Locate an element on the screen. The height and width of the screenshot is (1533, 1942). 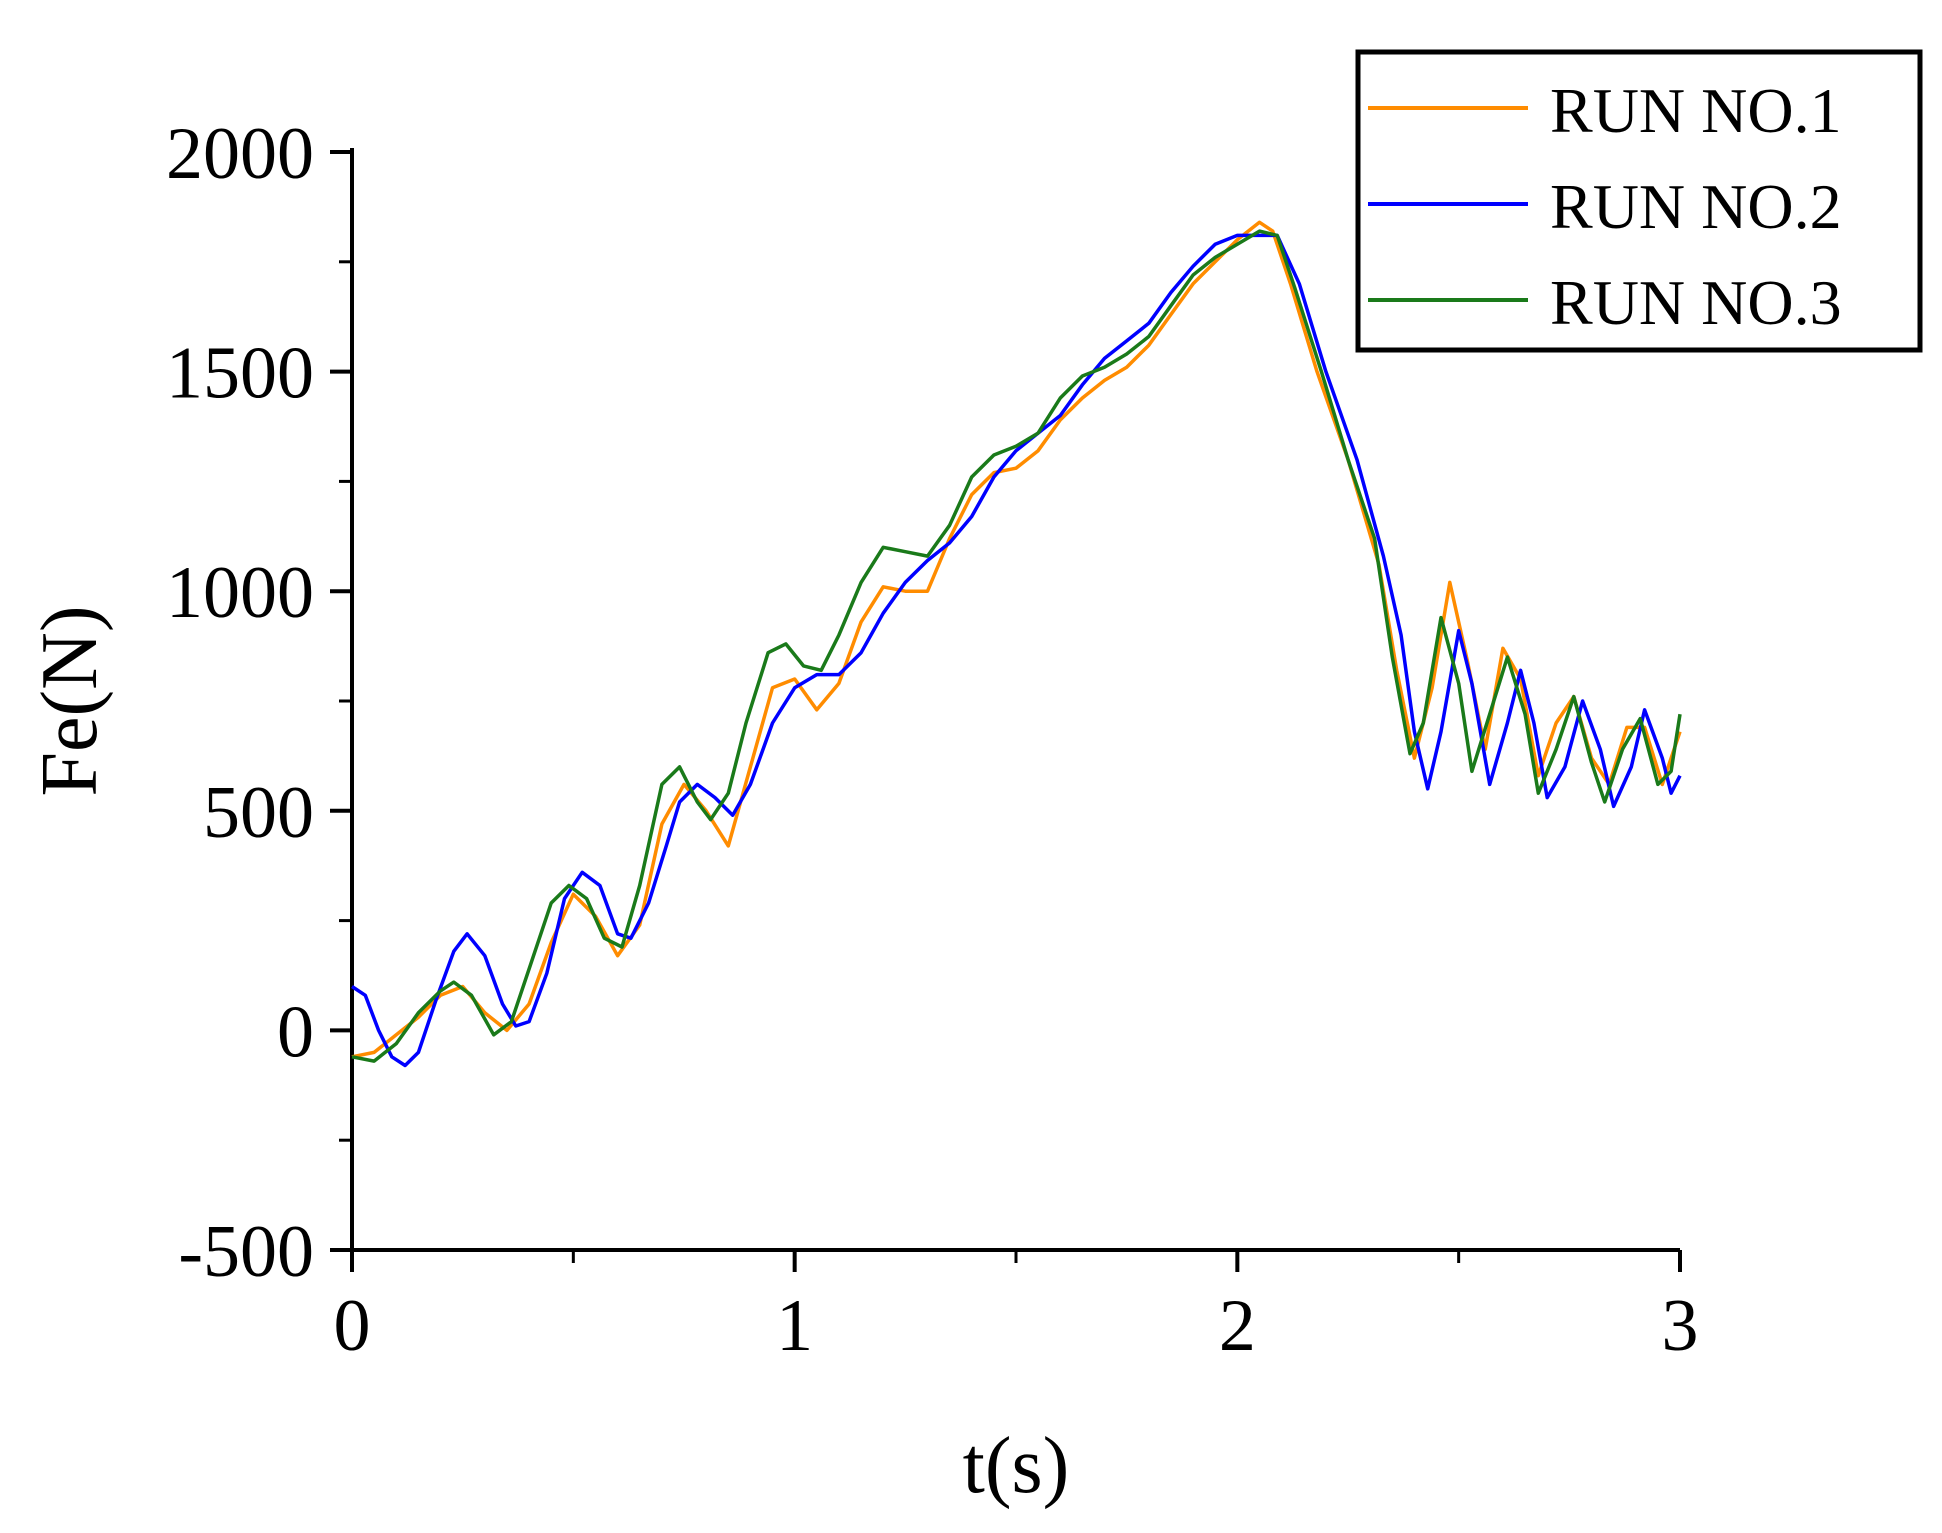
x-axis-label: t(s) is located at coordinates (1016, 1466).